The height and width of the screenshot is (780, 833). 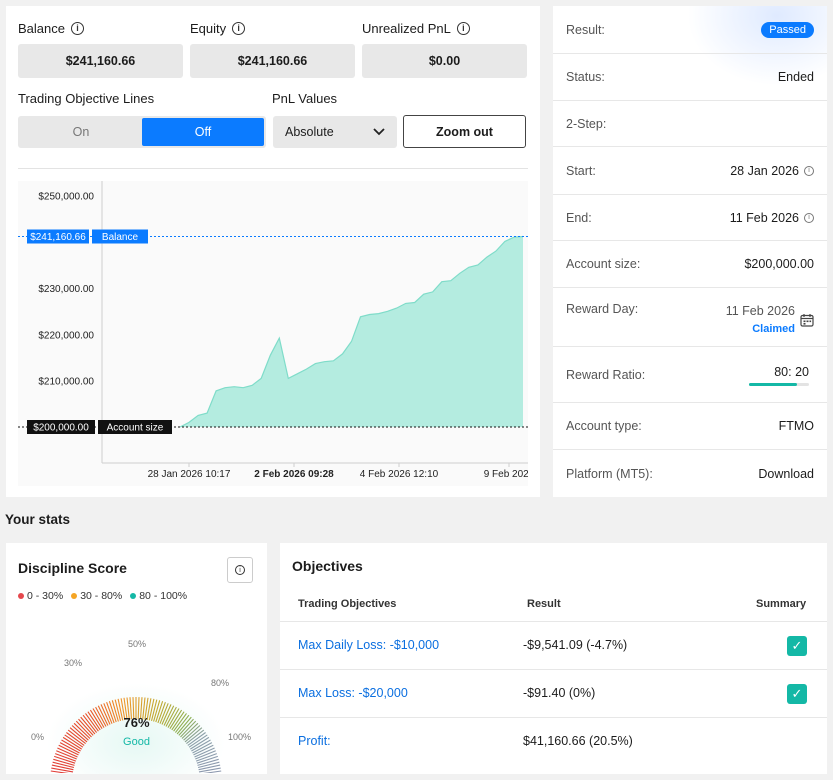 I want to click on pnl-values-select: Absolute, so click(x=335, y=132).